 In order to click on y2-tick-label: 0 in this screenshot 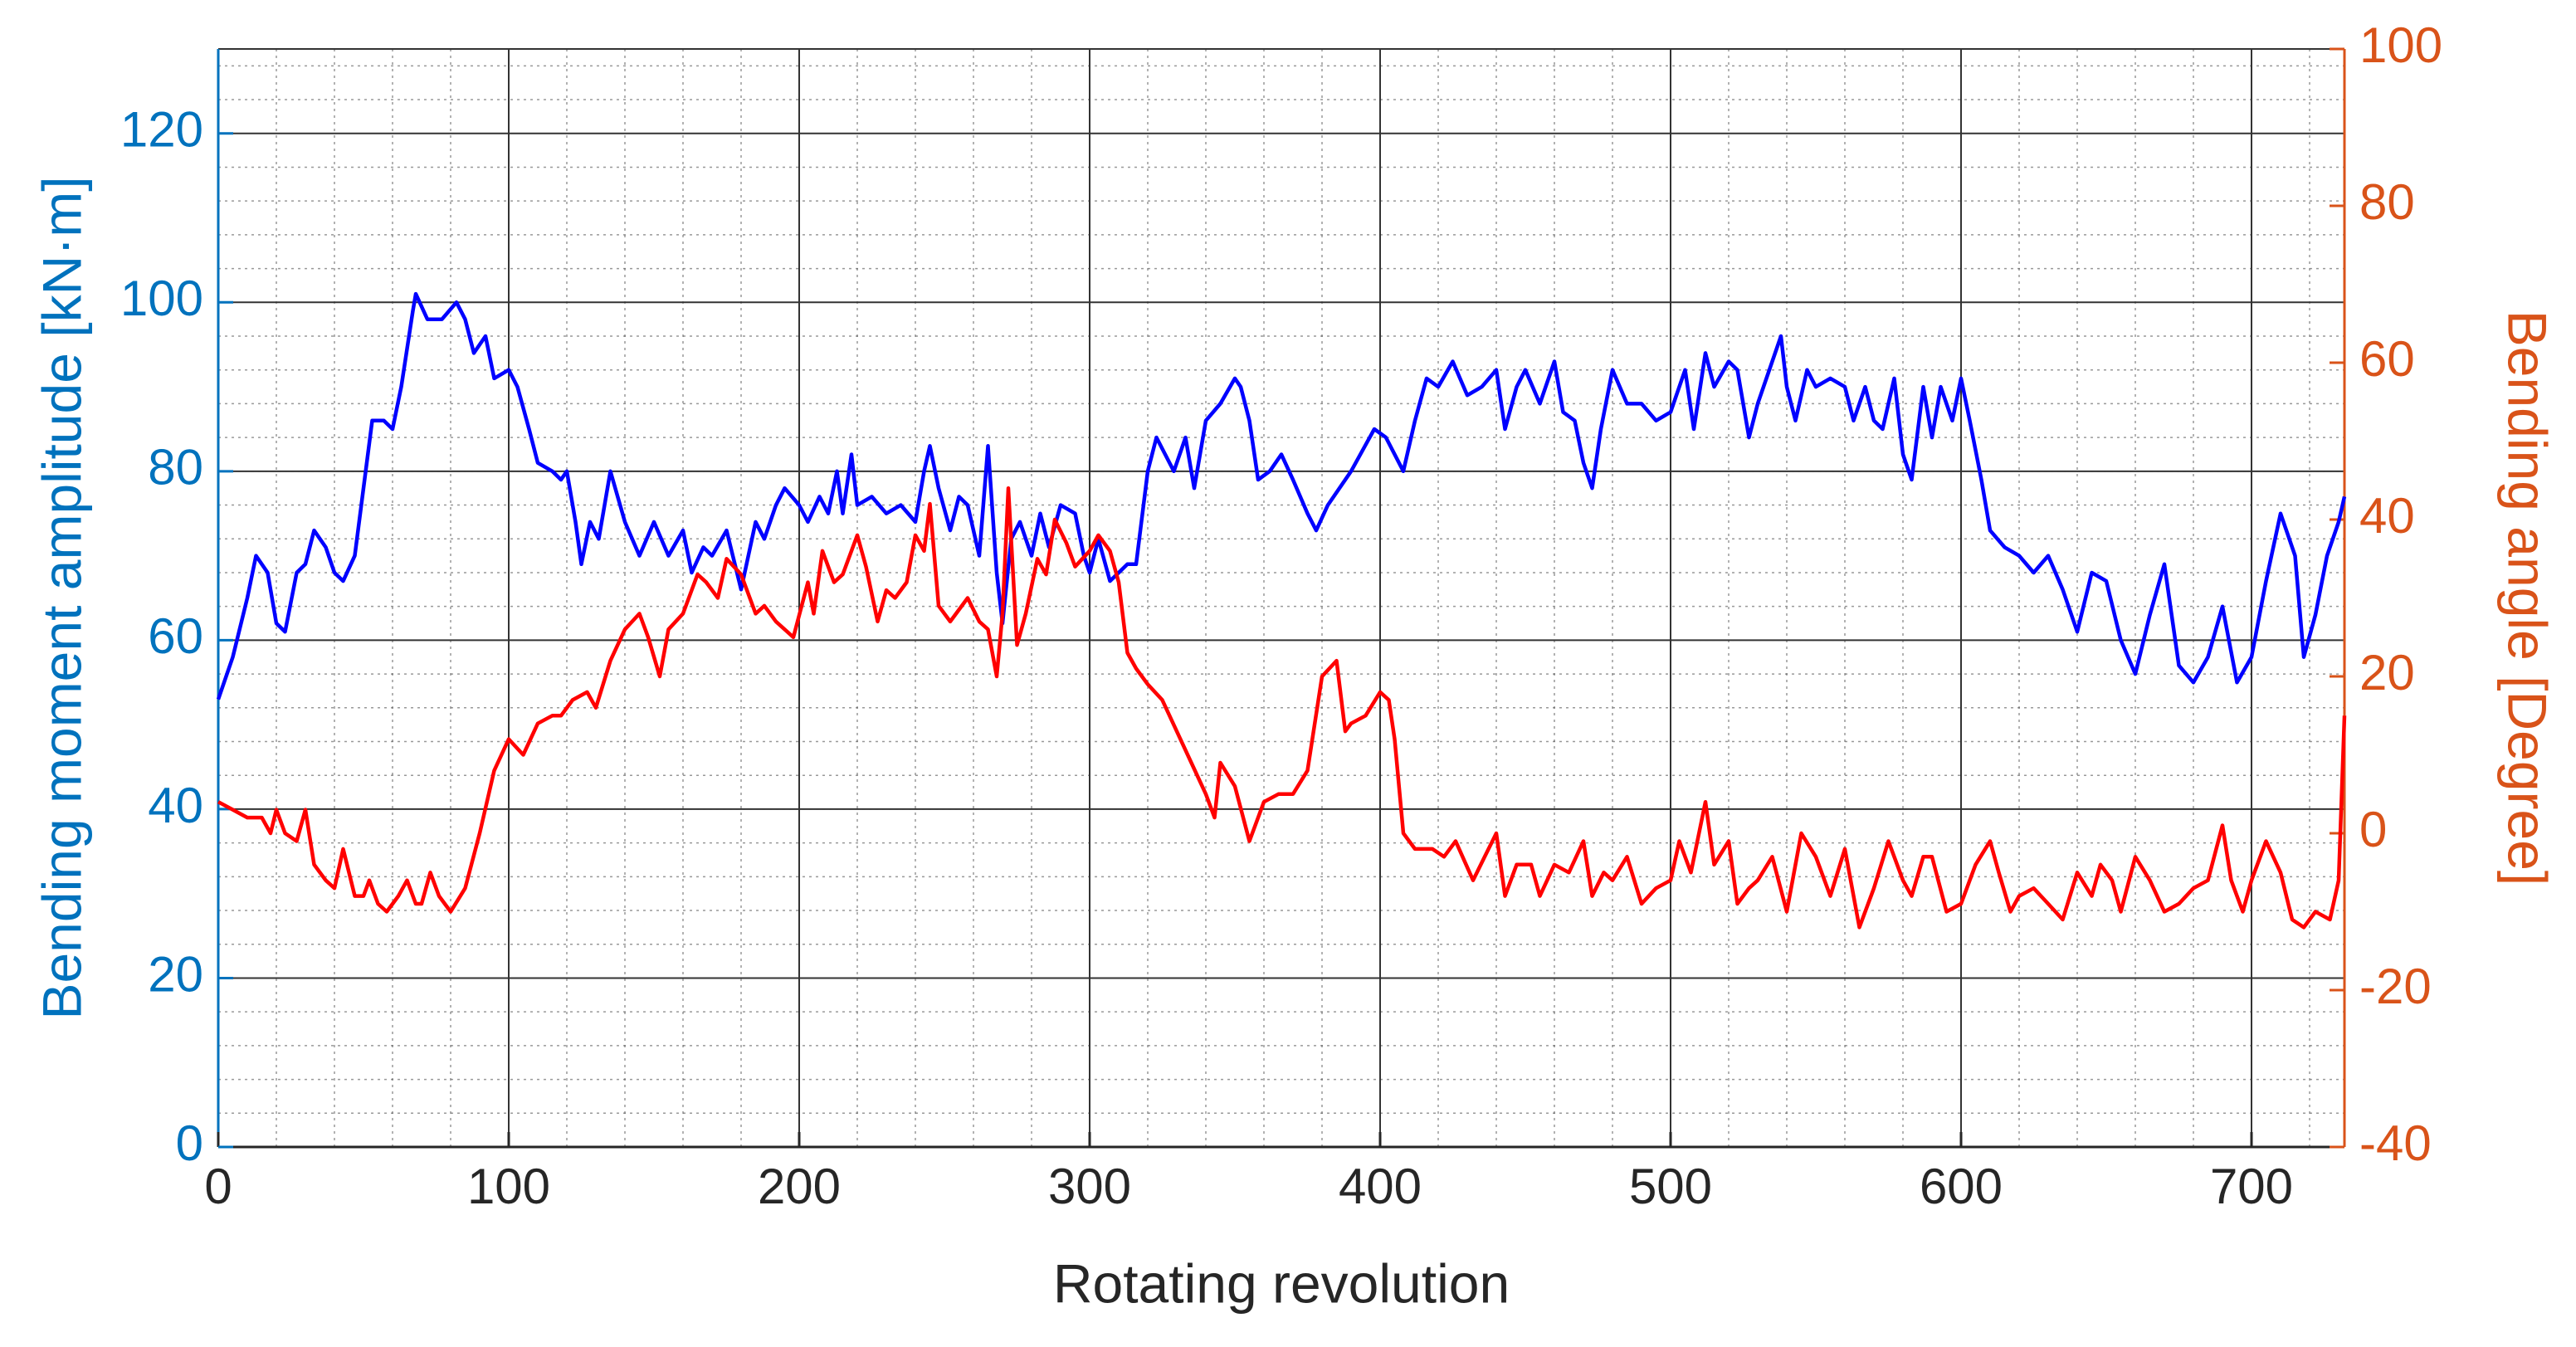, I will do `click(2373, 829)`.